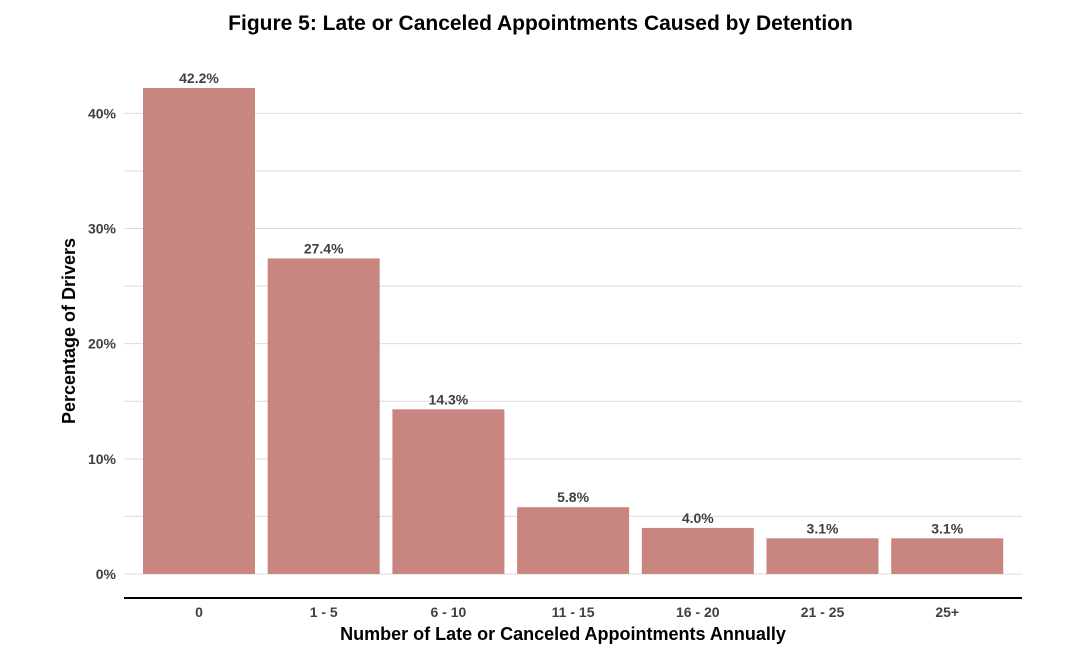 This screenshot has height=661, width=1089. Describe the element at coordinates (102, 459) in the screenshot. I see `y-tick-label: 10%` at that location.